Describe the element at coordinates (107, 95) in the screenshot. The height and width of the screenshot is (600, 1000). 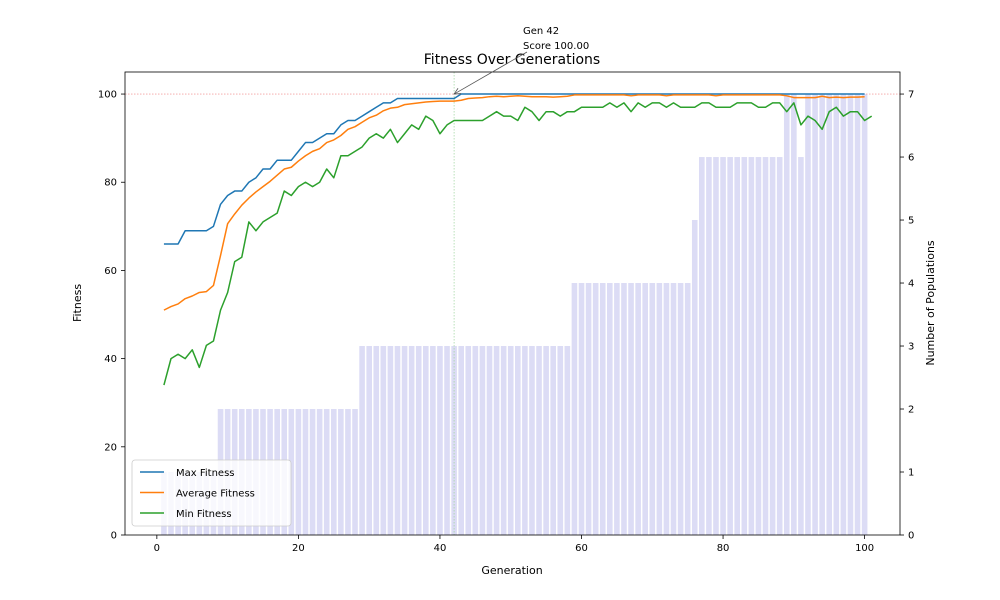
I see `y-tick-label: 100` at that location.